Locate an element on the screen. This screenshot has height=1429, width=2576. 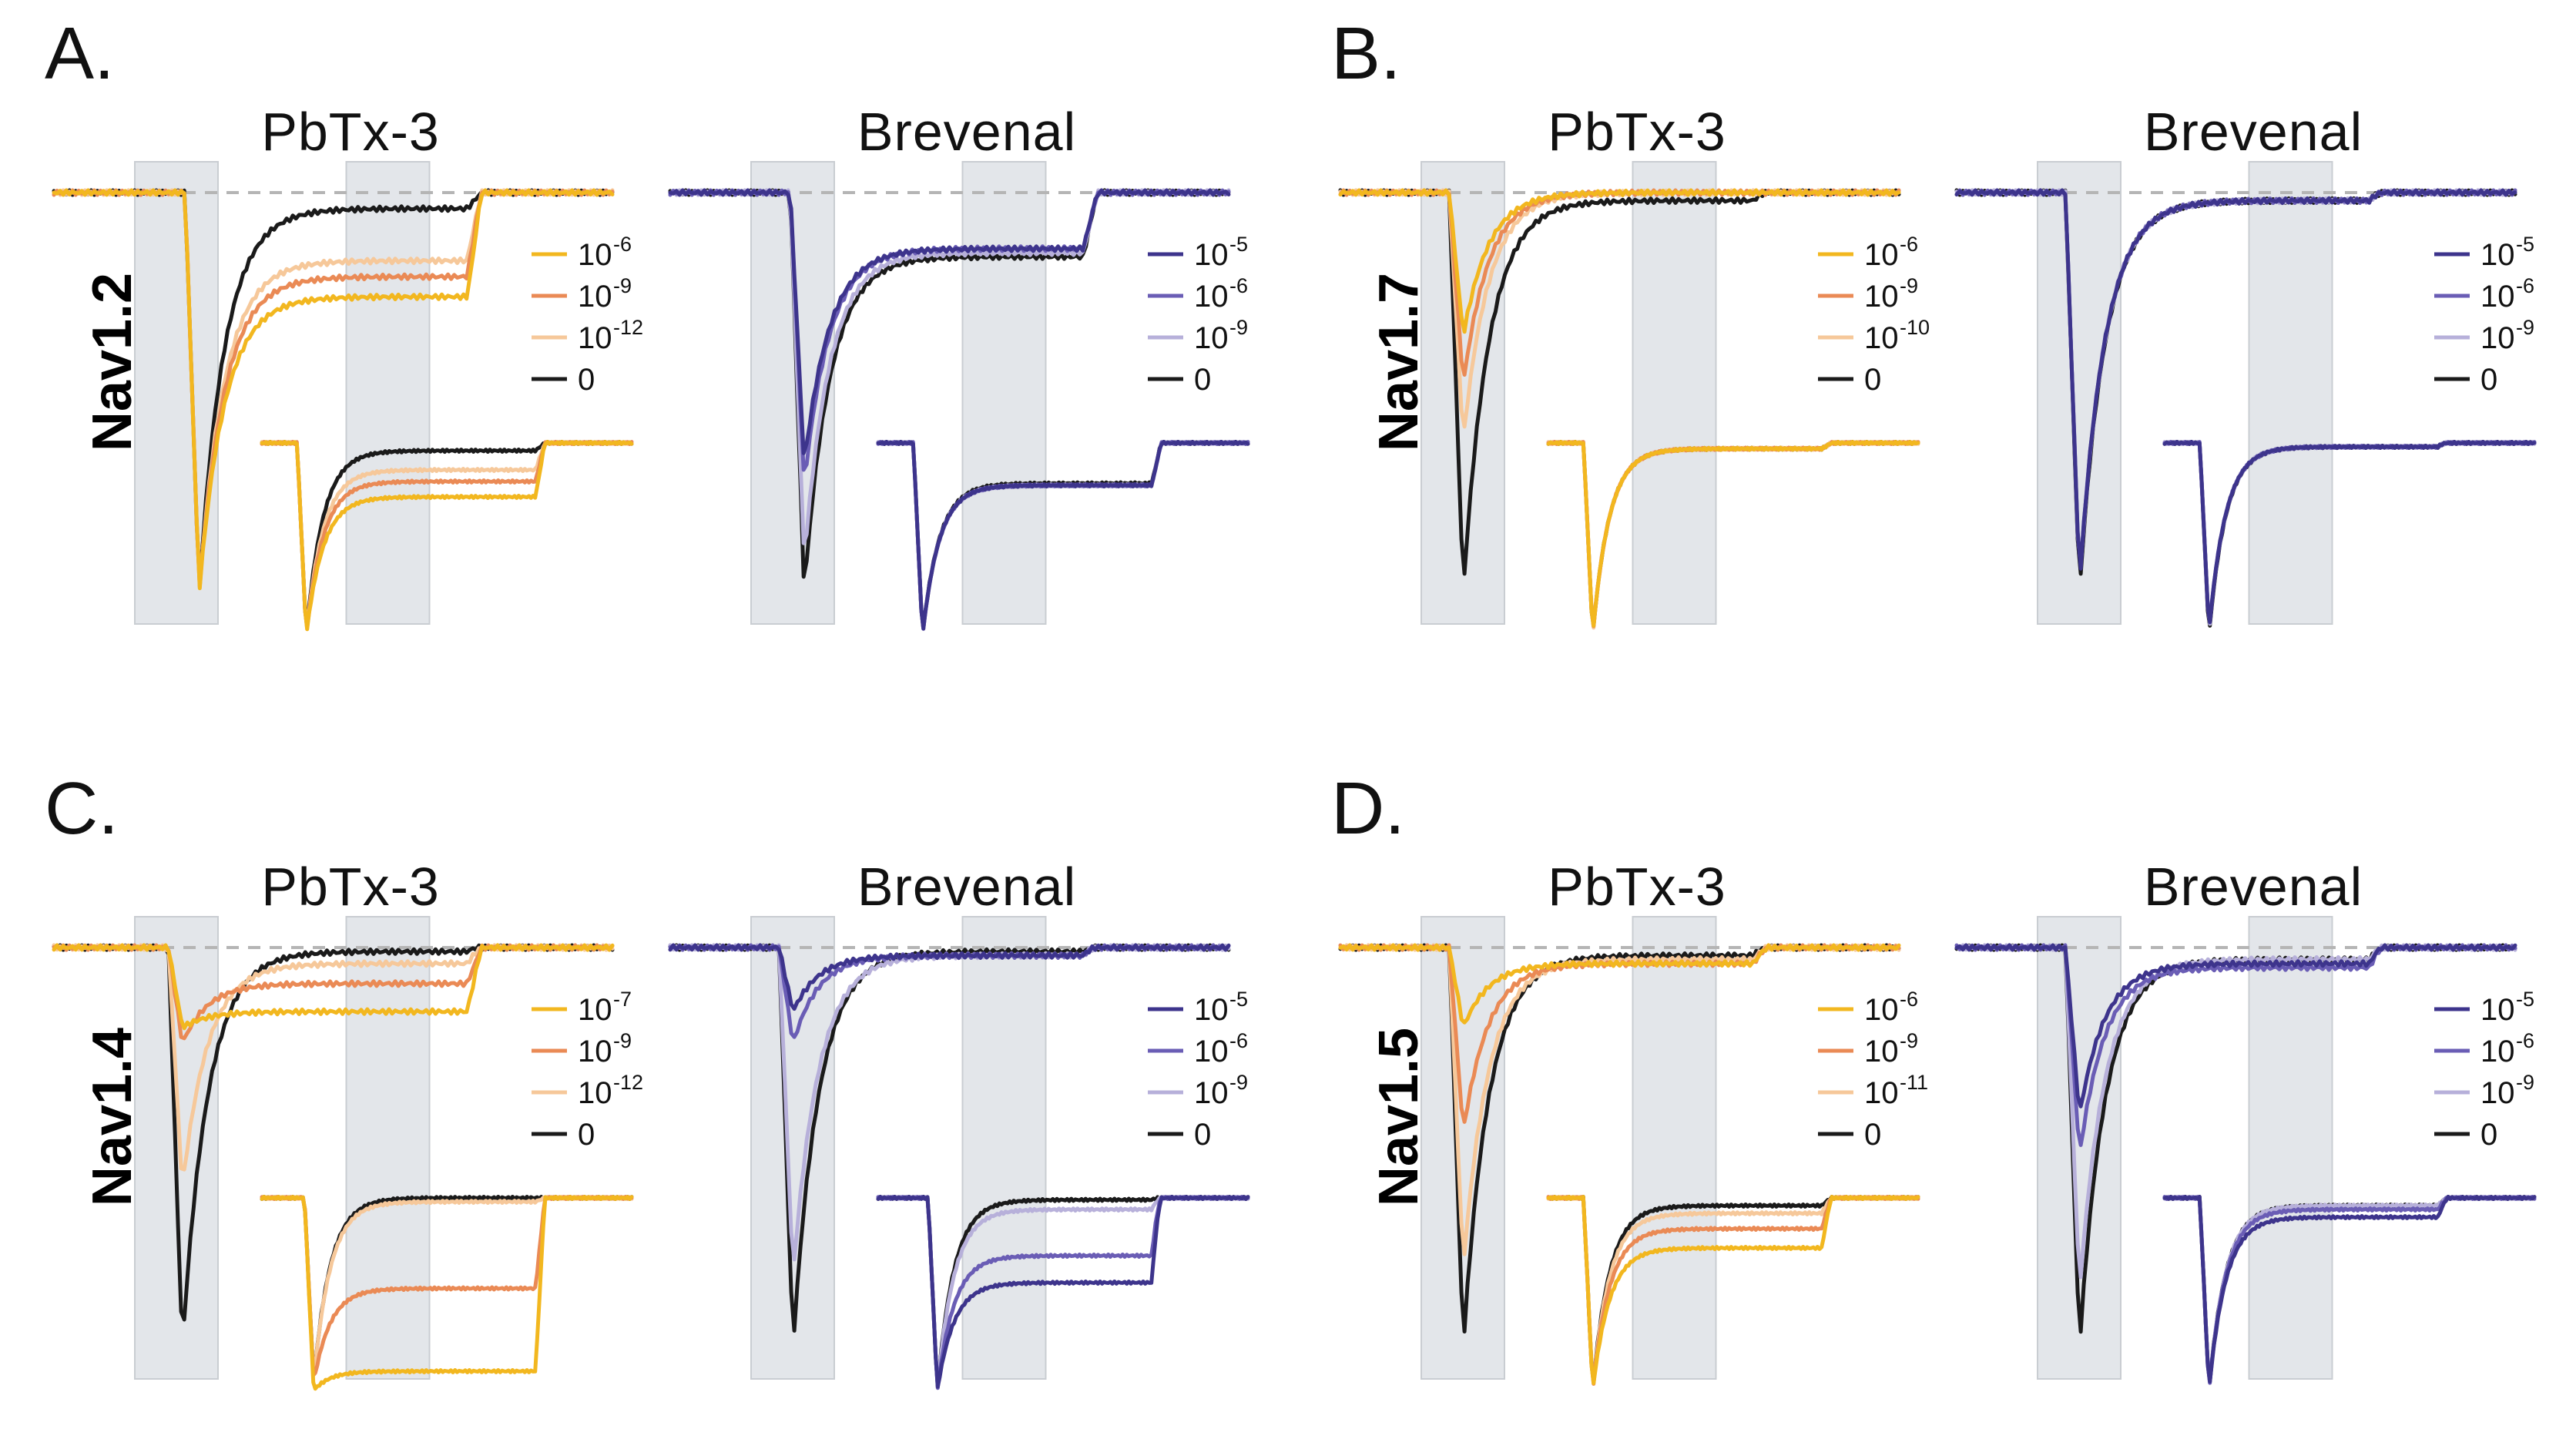
subplot-pbtx: PbTx-310-710-910 -120 is located at coordinates (347, 1124).